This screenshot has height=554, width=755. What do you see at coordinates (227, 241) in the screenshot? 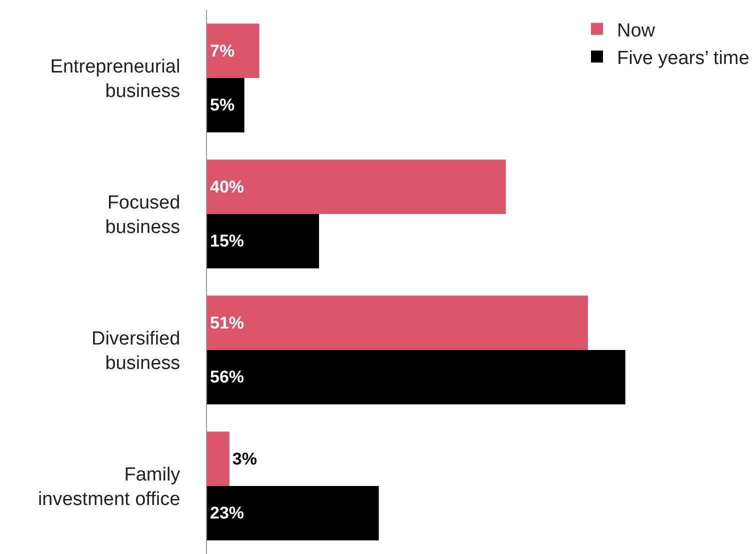
I see `data-label: 15%` at bounding box center [227, 241].